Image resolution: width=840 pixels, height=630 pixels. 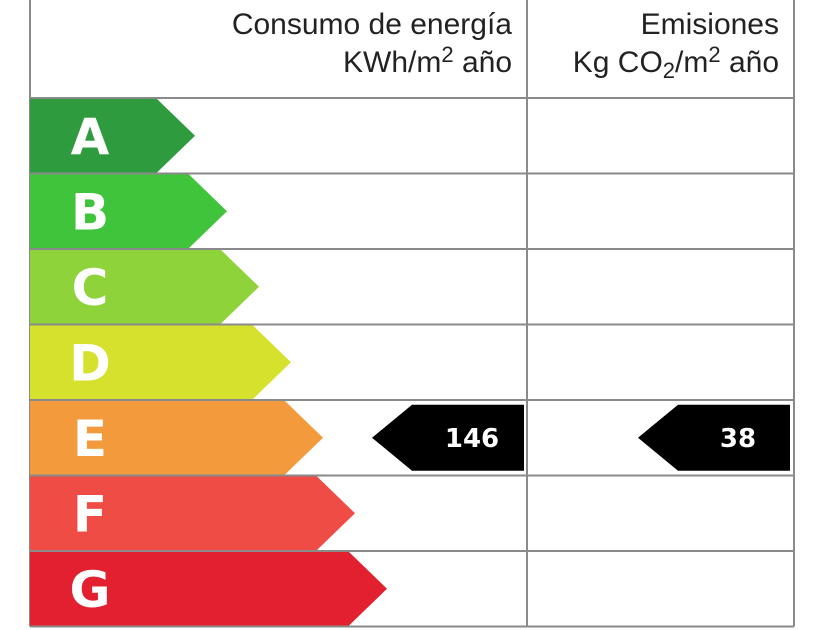 I want to click on emissions-rating-marker, so click(x=714, y=437).